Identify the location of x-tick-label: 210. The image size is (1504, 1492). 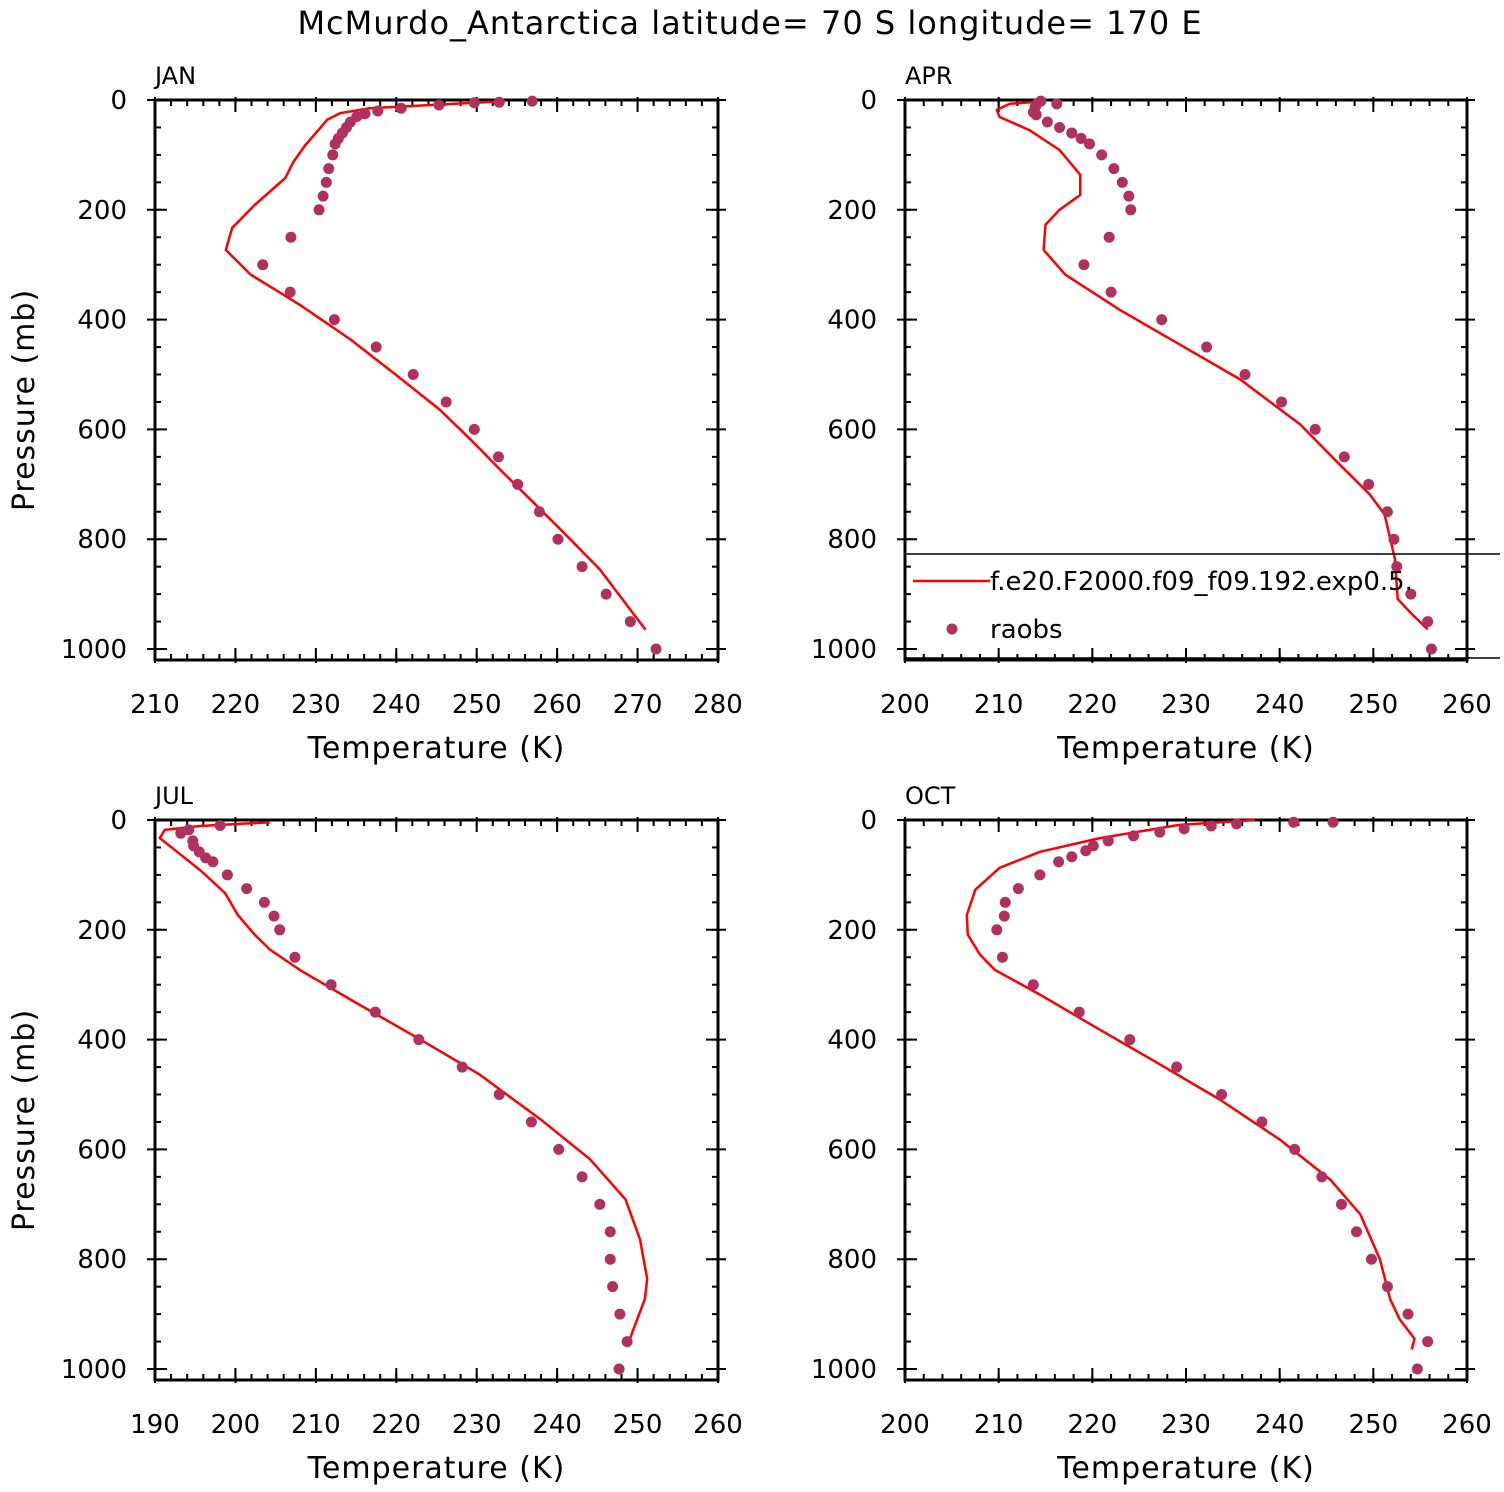
(999, 705).